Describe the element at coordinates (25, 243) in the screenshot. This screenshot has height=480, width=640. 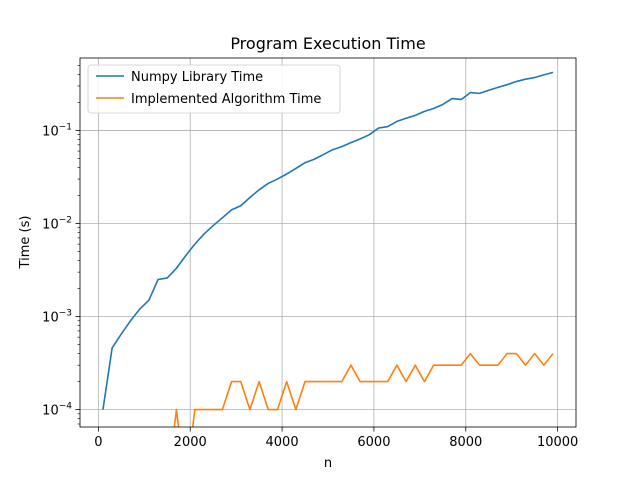
I see `y-axis-label: Time (s)` at that location.